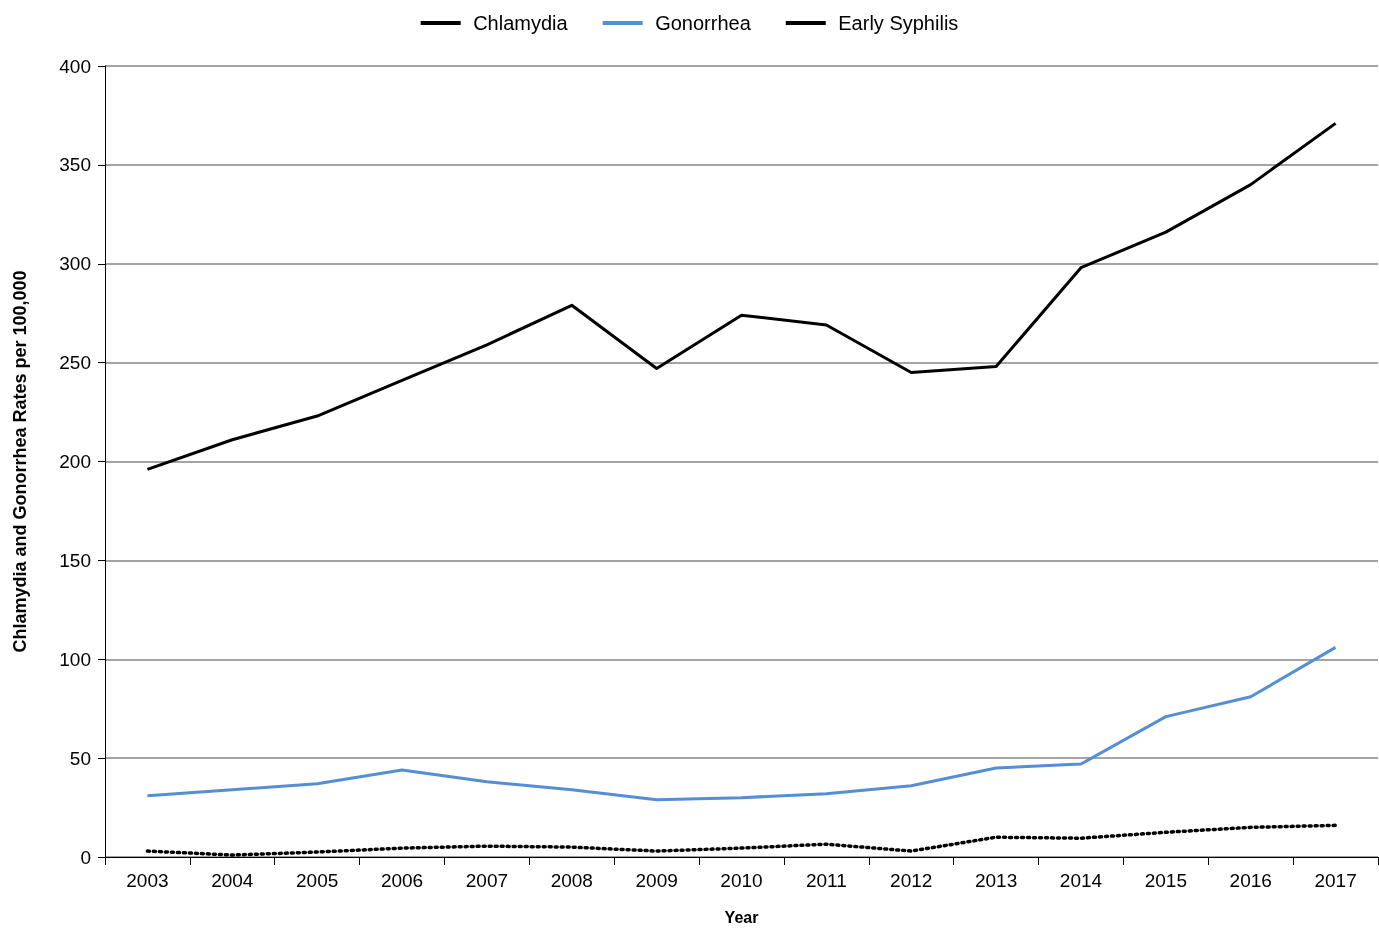 The height and width of the screenshot is (930, 1379). Describe the element at coordinates (232, 880) in the screenshot. I see `x-tick-label: 2004` at that location.